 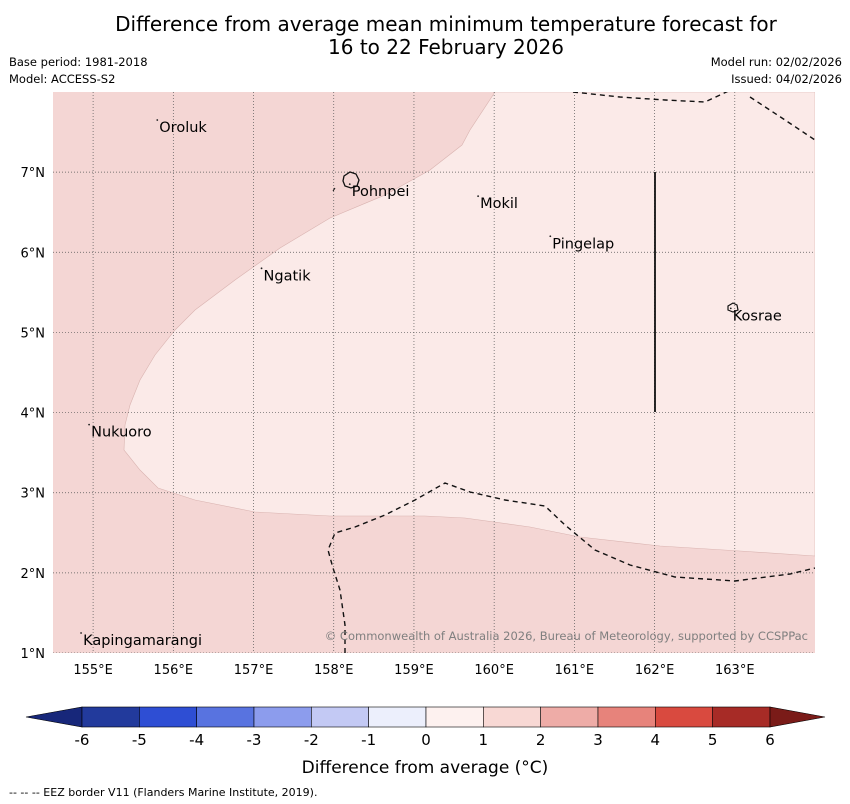 What do you see at coordinates (598, 740) in the screenshot?
I see `colorbar-tick-label: 3` at bounding box center [598, 740].